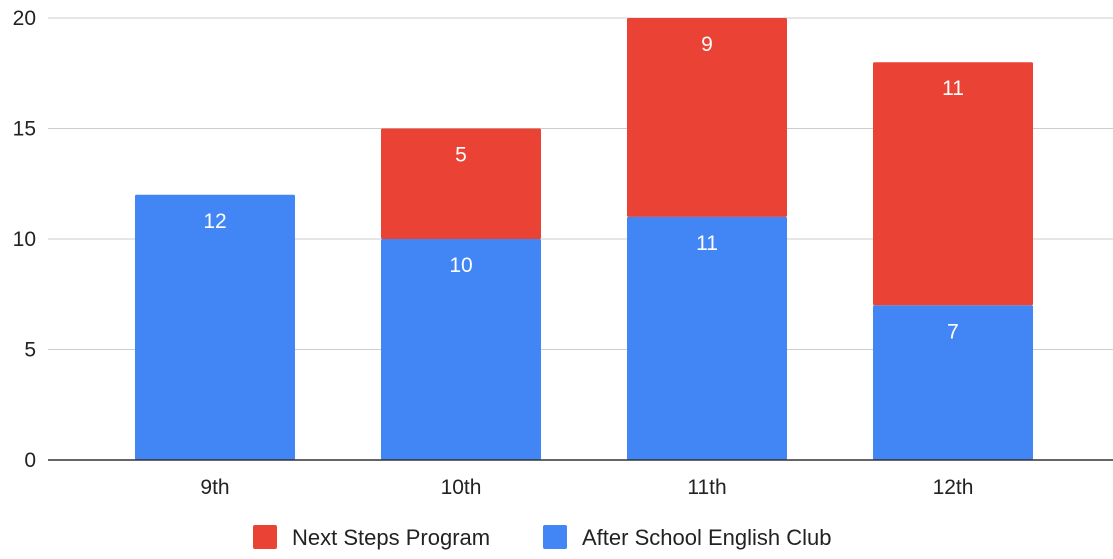  Describe the element at coordinates (391, 537) in the screenshot. I see `legend-label: Next Steps Program` at that location.